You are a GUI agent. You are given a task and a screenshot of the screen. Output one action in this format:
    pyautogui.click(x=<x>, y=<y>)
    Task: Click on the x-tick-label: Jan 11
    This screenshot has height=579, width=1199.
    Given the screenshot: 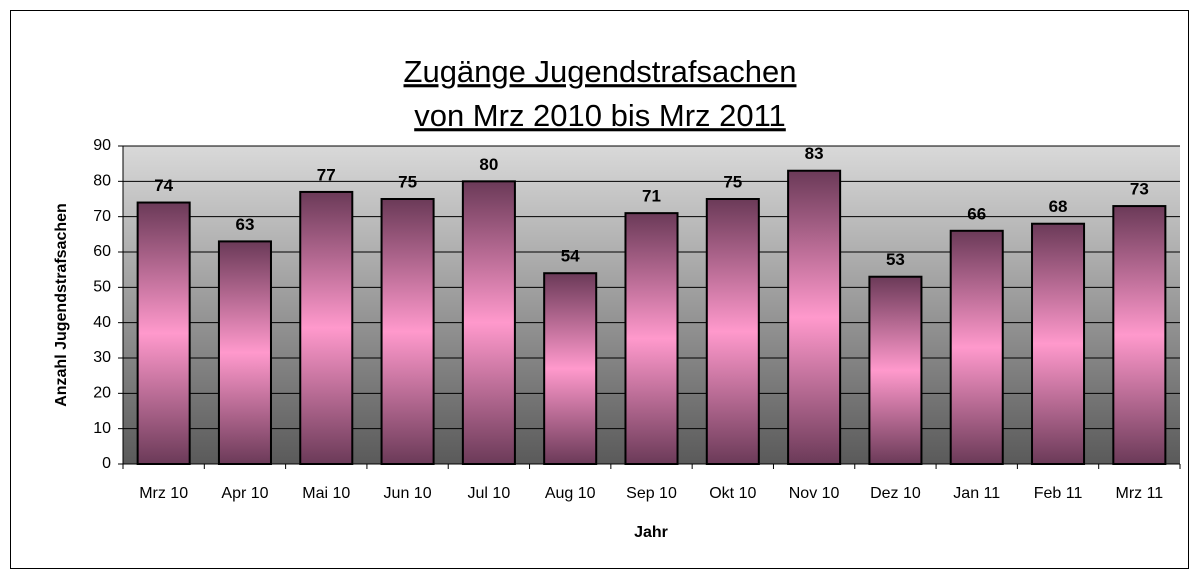 What is the action you would take?
    pyautogui.click(x=976, y=493)
    